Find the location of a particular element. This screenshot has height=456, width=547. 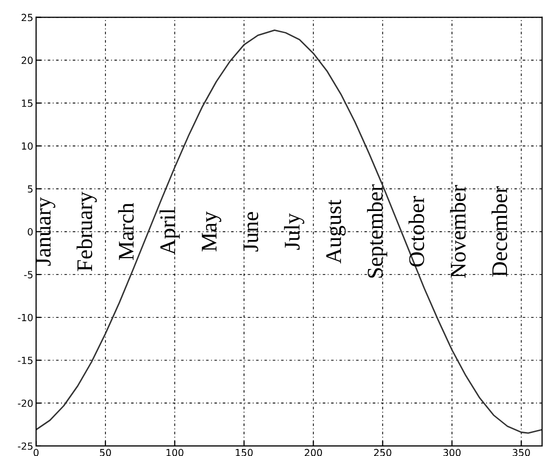

y-tick-label: 20 is located at coordinates (27, 60).